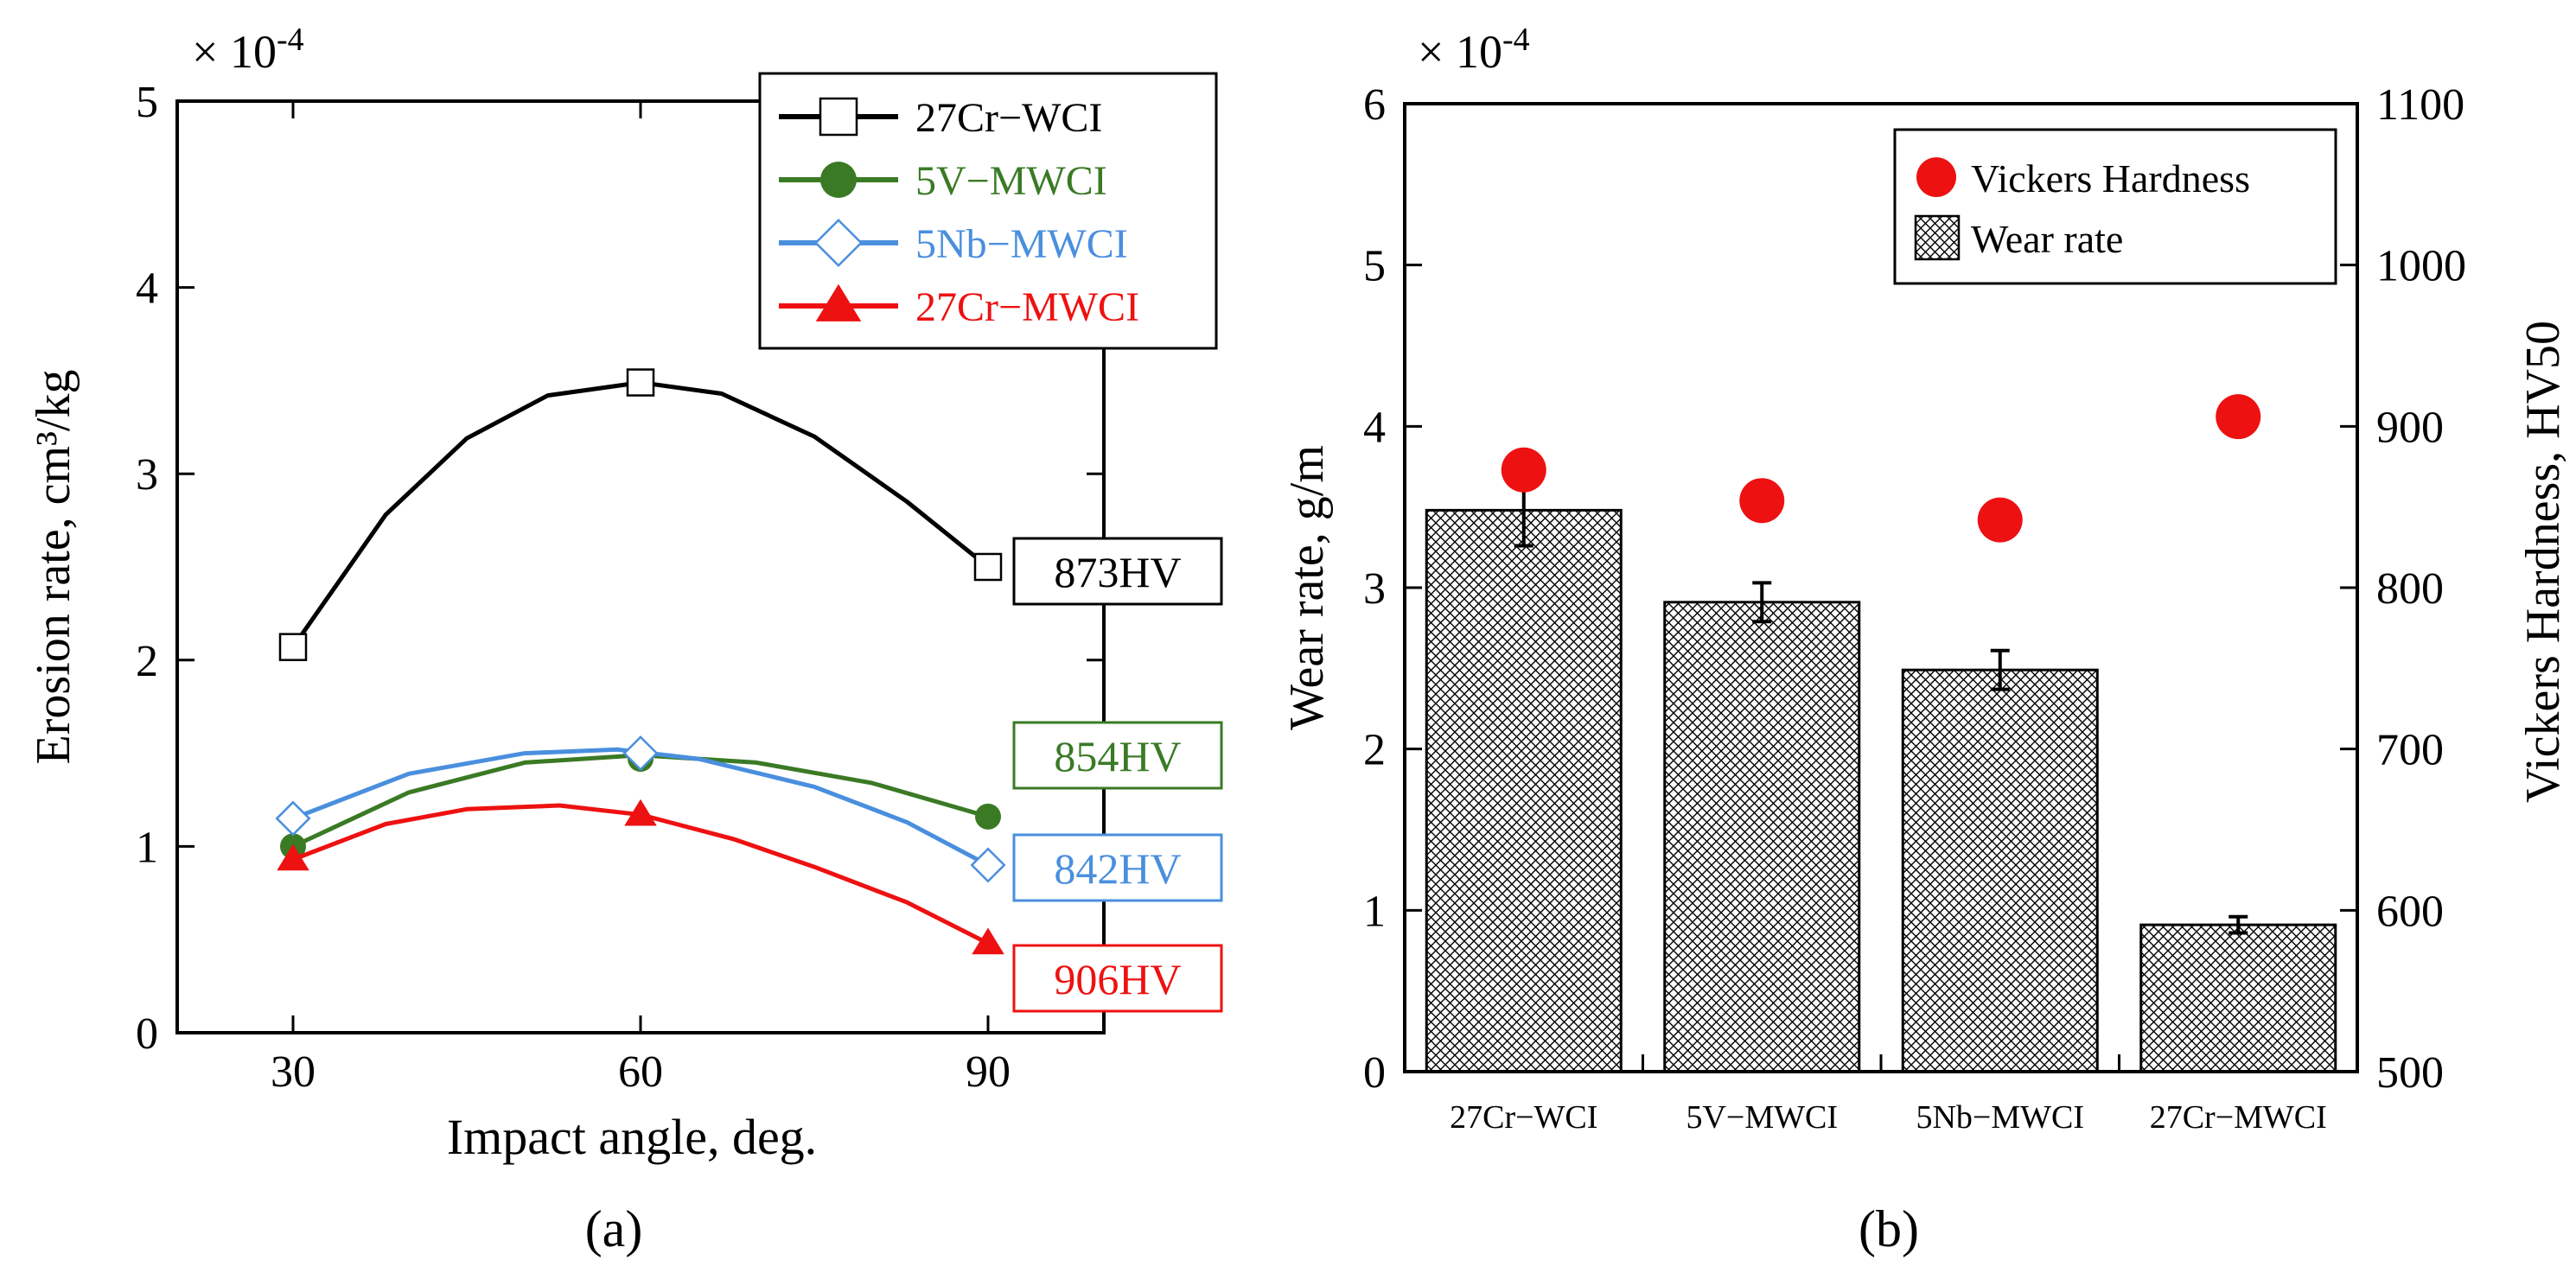  I want to click on y2-tick-label: 500, so click(2410, 1073).